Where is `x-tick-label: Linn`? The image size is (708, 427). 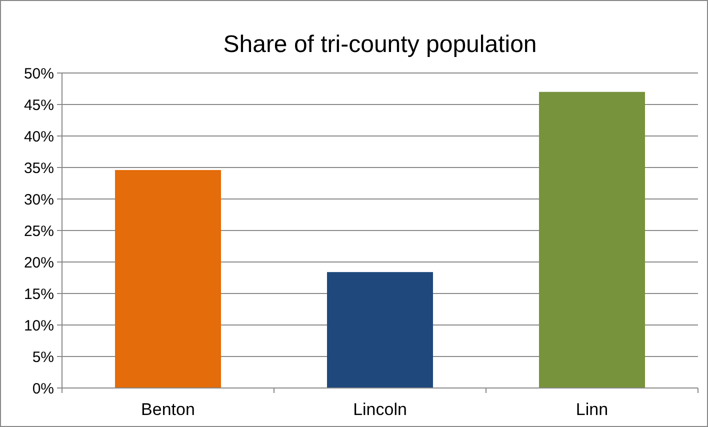 x-tick-label: Linn is located at coordinates (592, 409).